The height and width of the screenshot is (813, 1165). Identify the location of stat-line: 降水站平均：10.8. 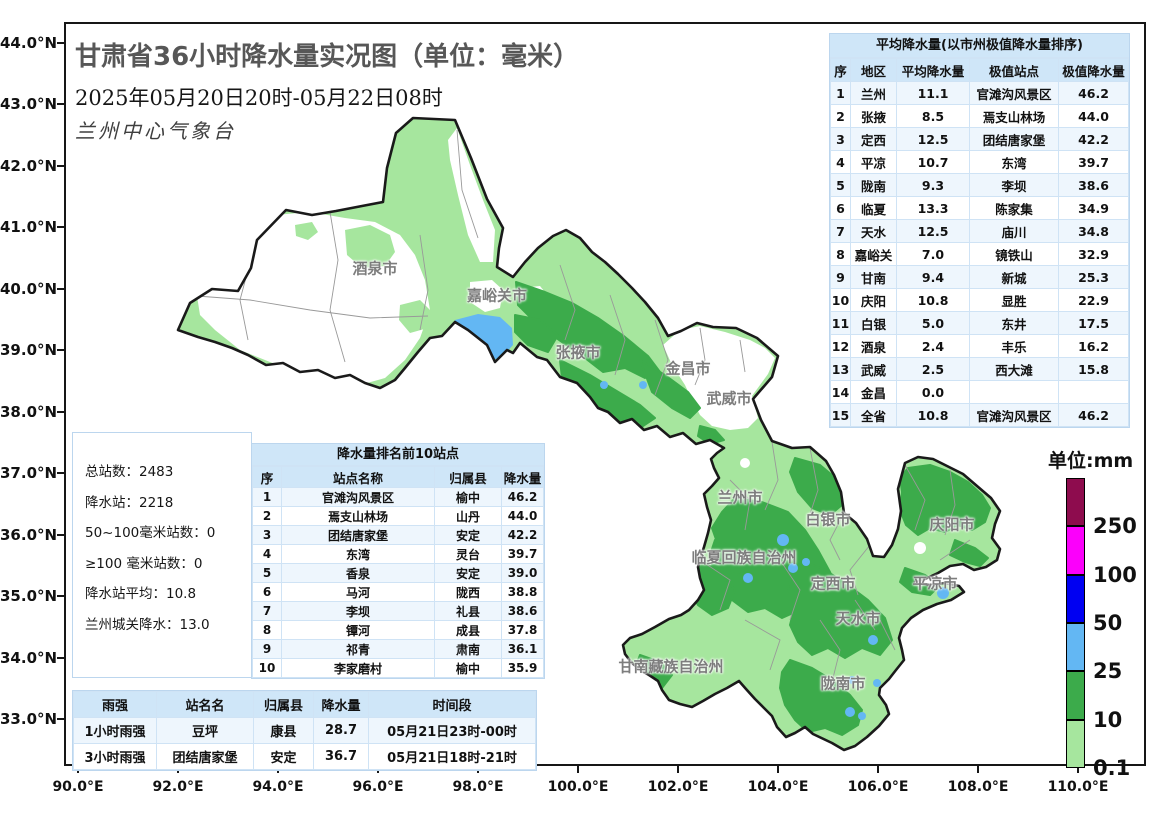
(141, 594).